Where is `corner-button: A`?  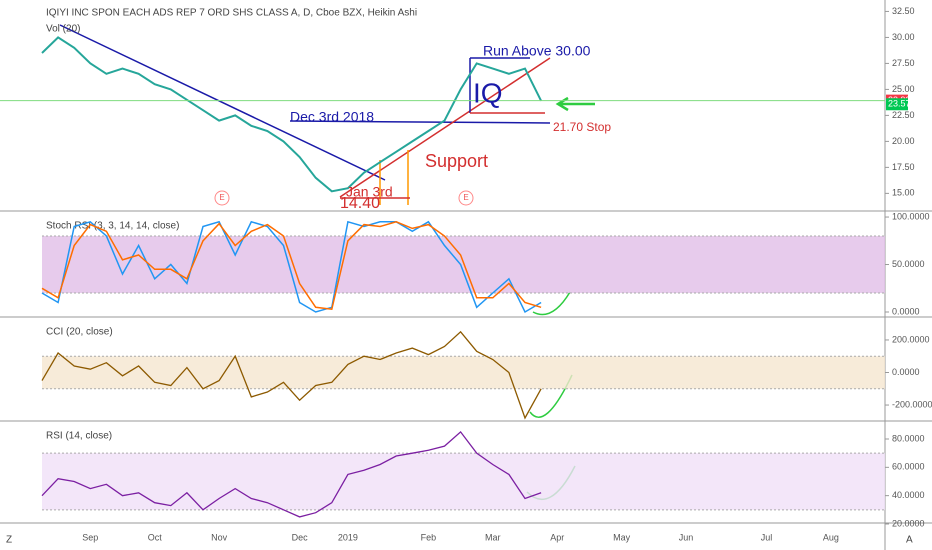 corner-button: A is located at coordinates (909, 540).